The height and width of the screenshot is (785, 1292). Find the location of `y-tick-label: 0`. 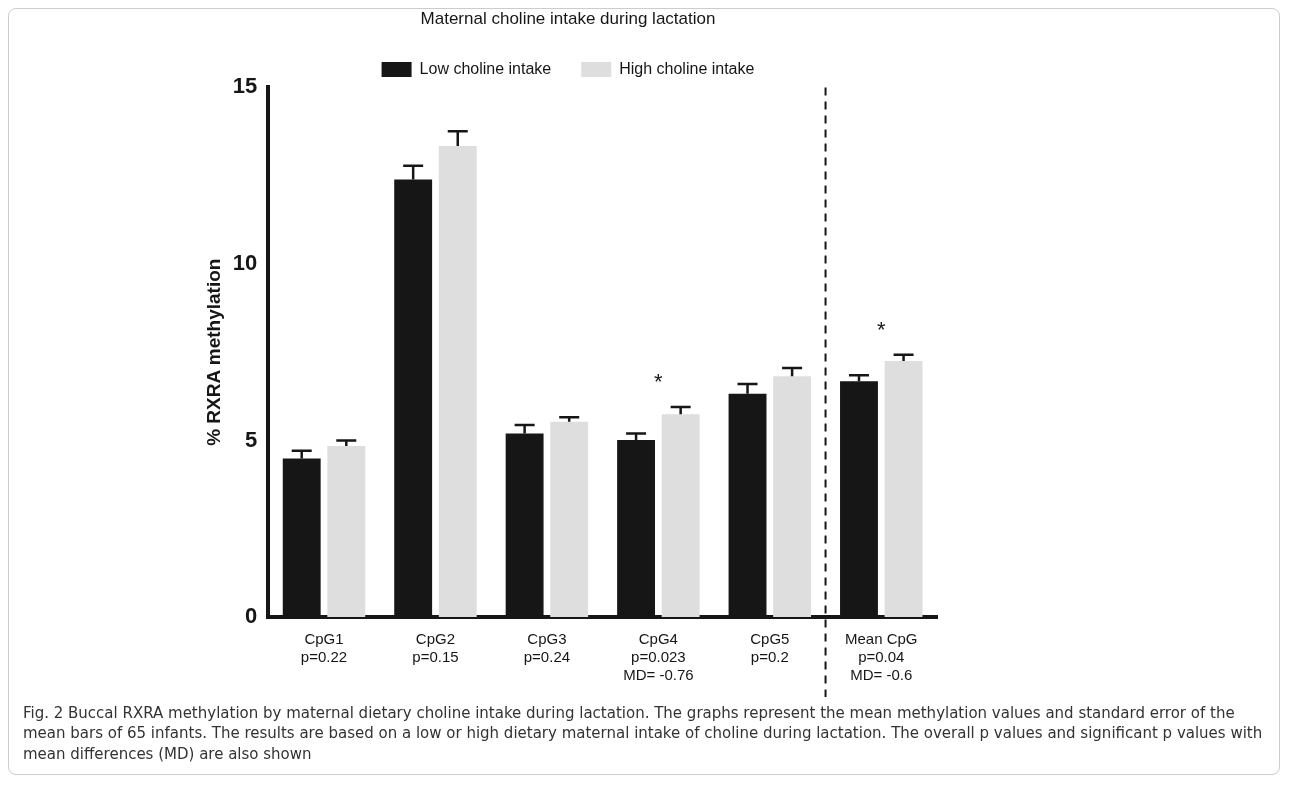

y-tick-label: 0 is located at coordinates (251, 616).